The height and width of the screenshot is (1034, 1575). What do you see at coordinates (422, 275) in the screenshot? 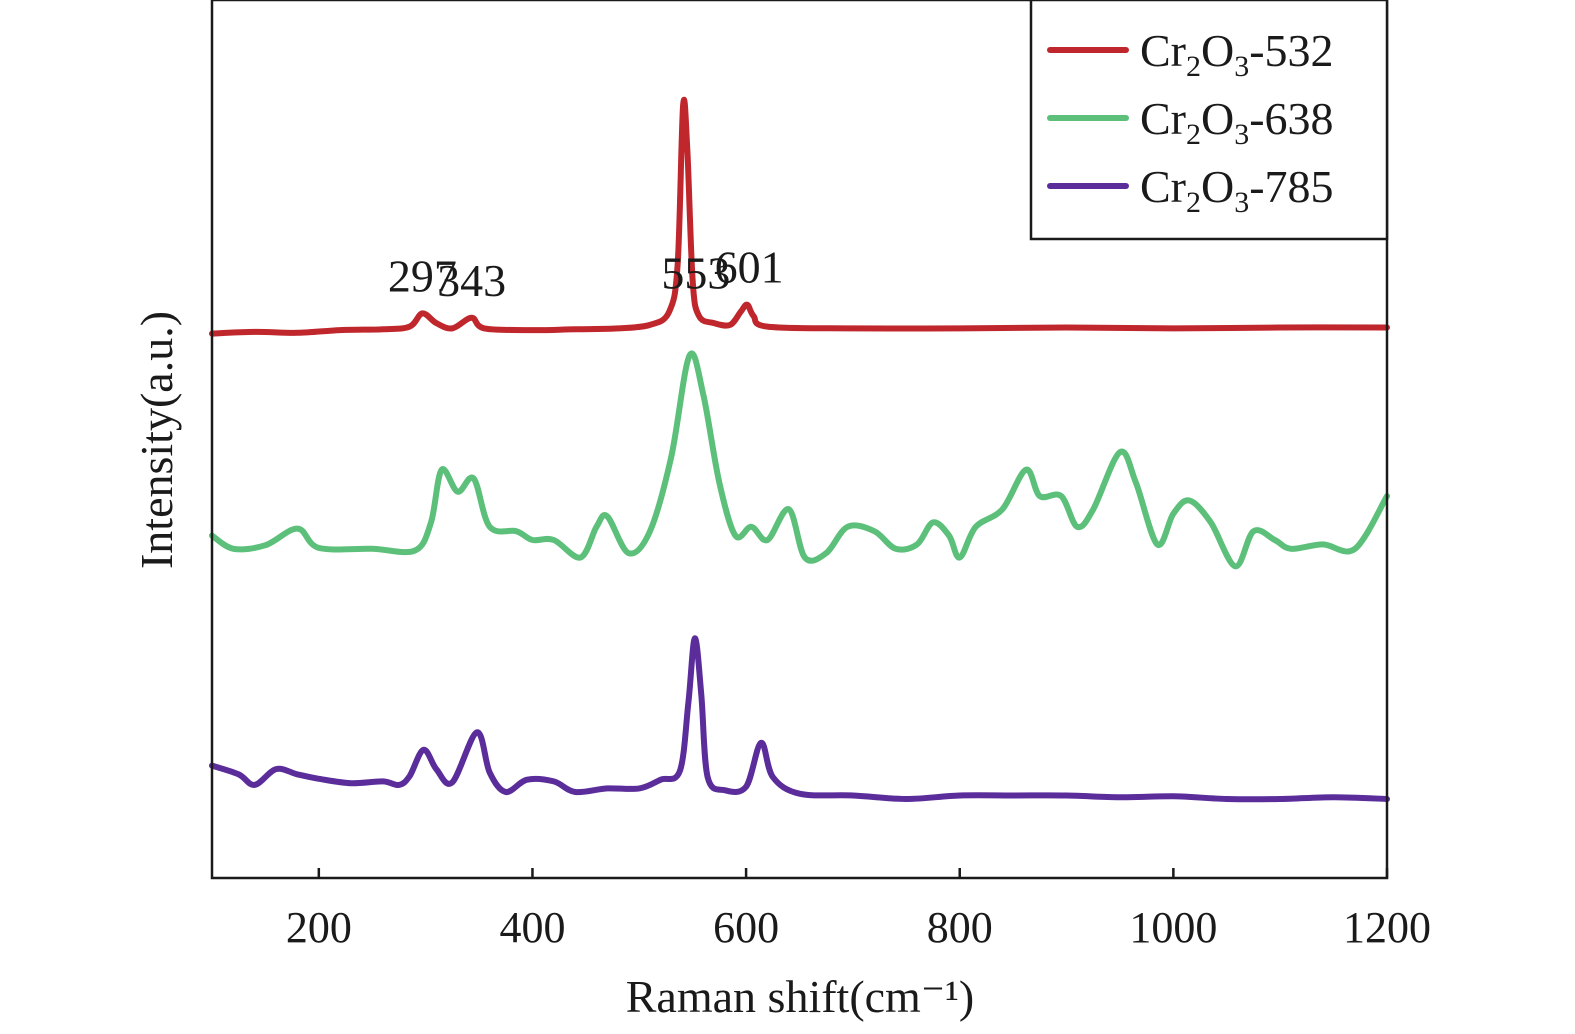
I see `peak-label-297: 297` at bounding box center [422, 275].